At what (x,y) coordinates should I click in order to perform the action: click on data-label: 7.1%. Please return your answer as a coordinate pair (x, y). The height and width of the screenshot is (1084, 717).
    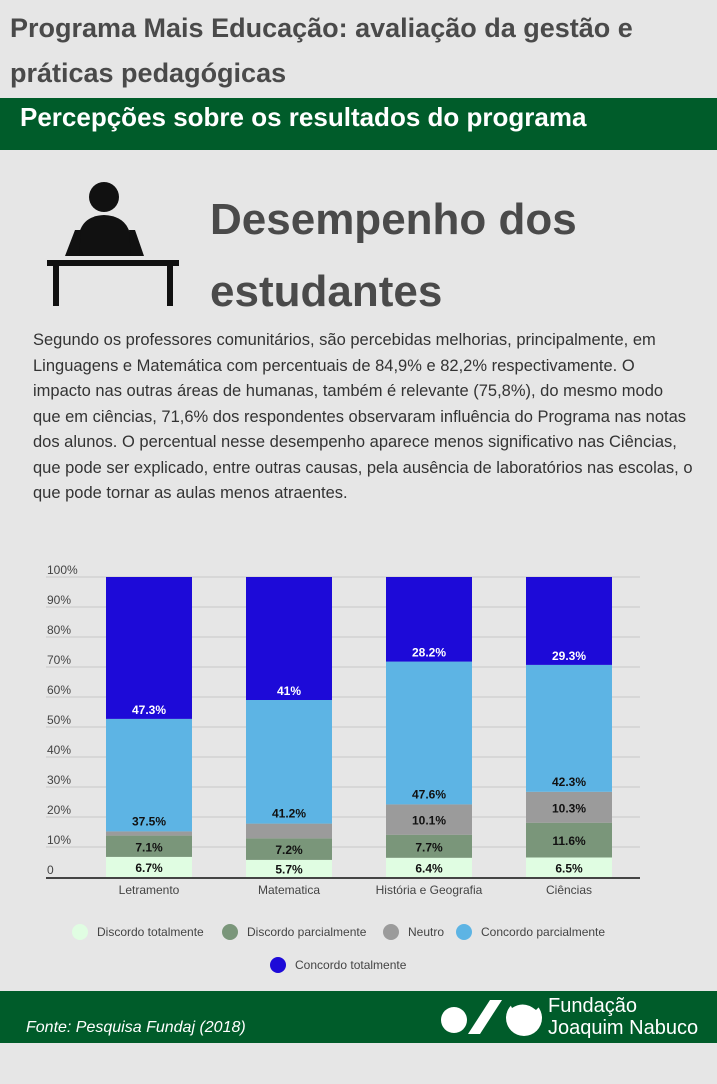
    Looking at the image, I should click on (149, 847).